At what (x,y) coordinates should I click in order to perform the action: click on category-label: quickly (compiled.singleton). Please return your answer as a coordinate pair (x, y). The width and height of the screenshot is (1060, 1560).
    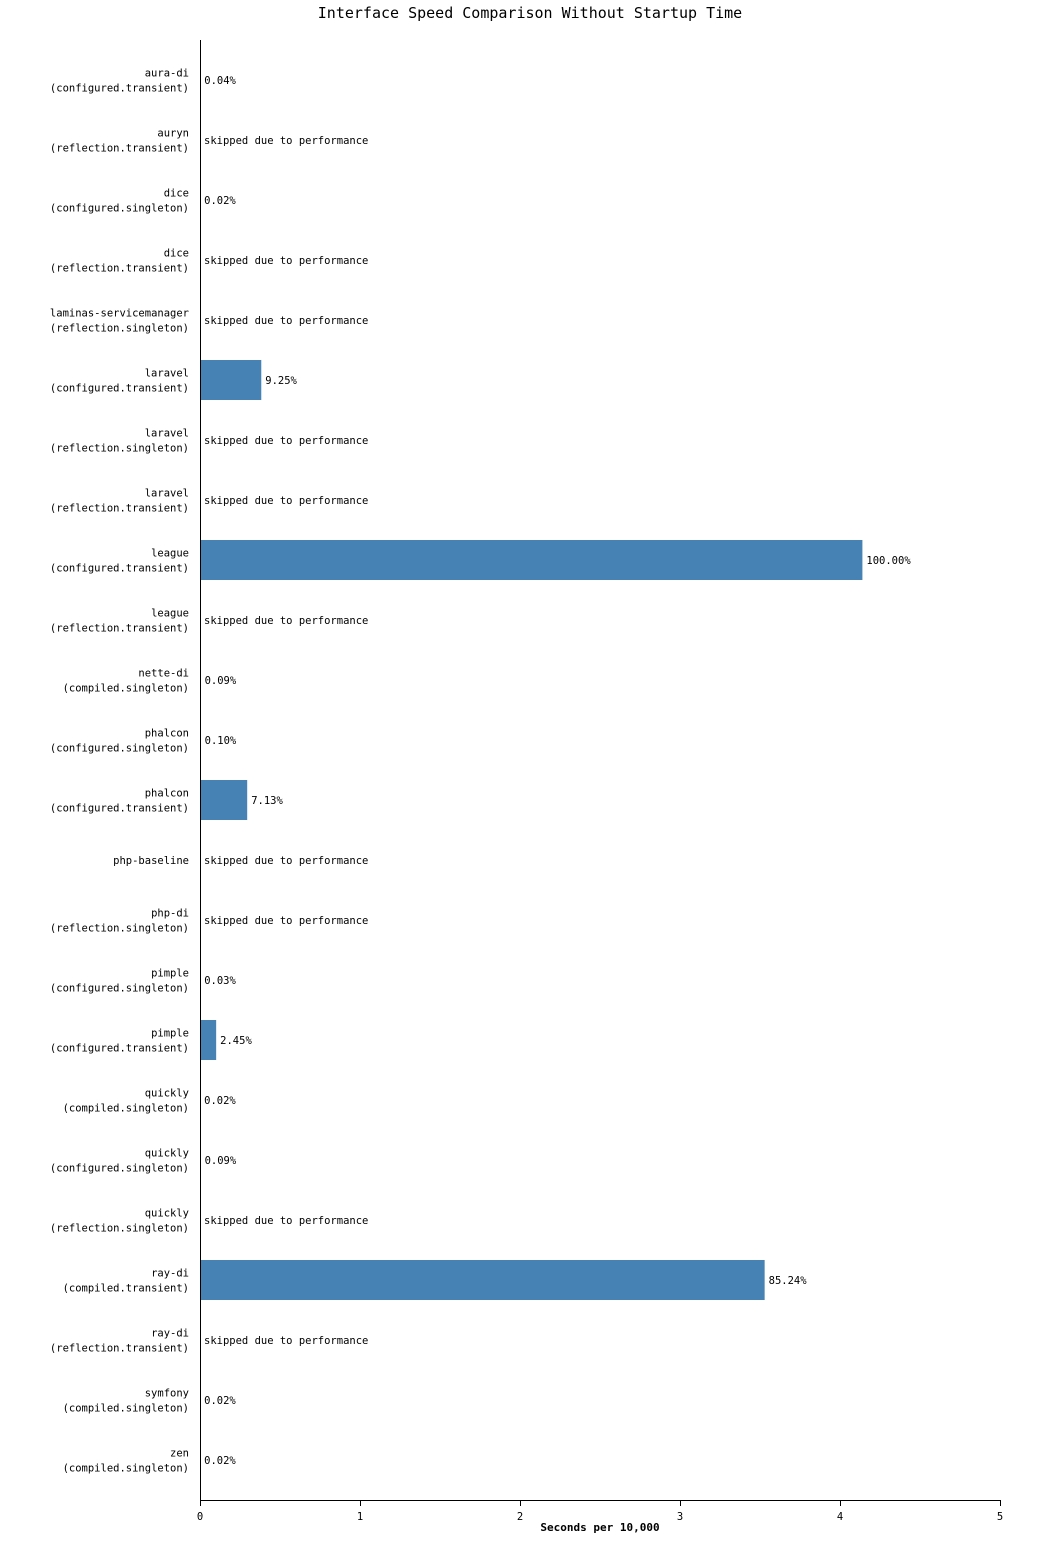
    Looking at the image, I should click on (126, 1101).